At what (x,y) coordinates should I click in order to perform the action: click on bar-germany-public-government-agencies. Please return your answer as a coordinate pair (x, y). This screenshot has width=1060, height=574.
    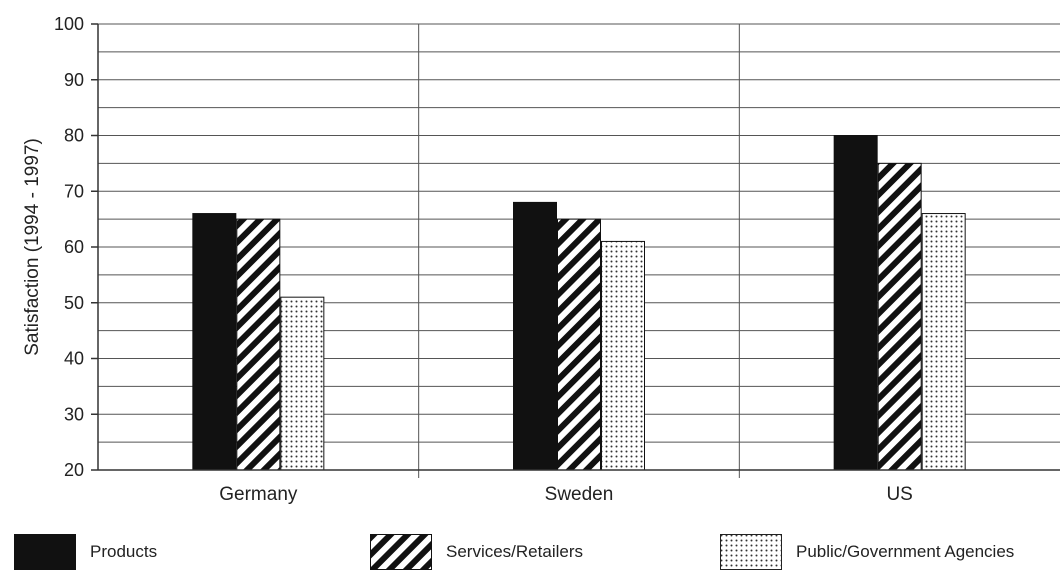
    Looking at the image, I should click on (302, 383).